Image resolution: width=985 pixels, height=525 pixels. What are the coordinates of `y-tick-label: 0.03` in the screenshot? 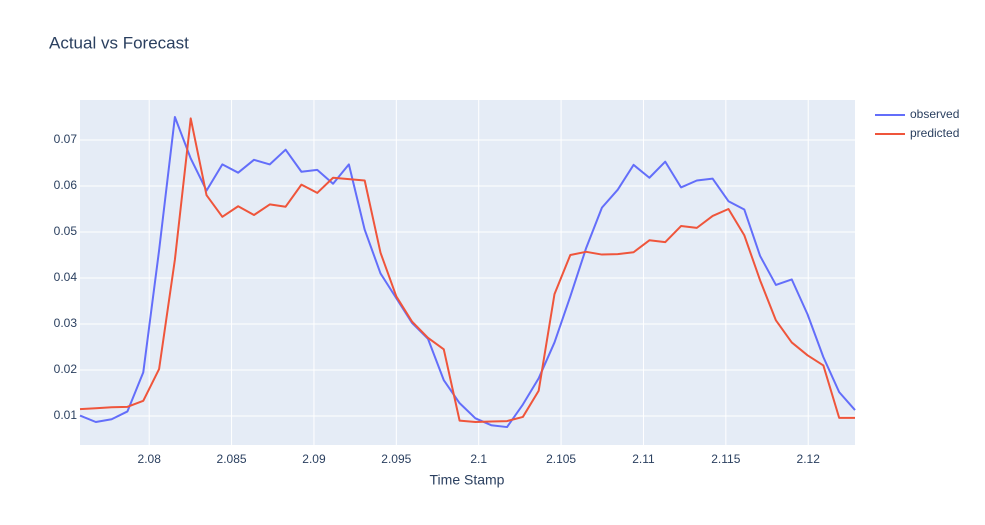 It's located at (66, 323).